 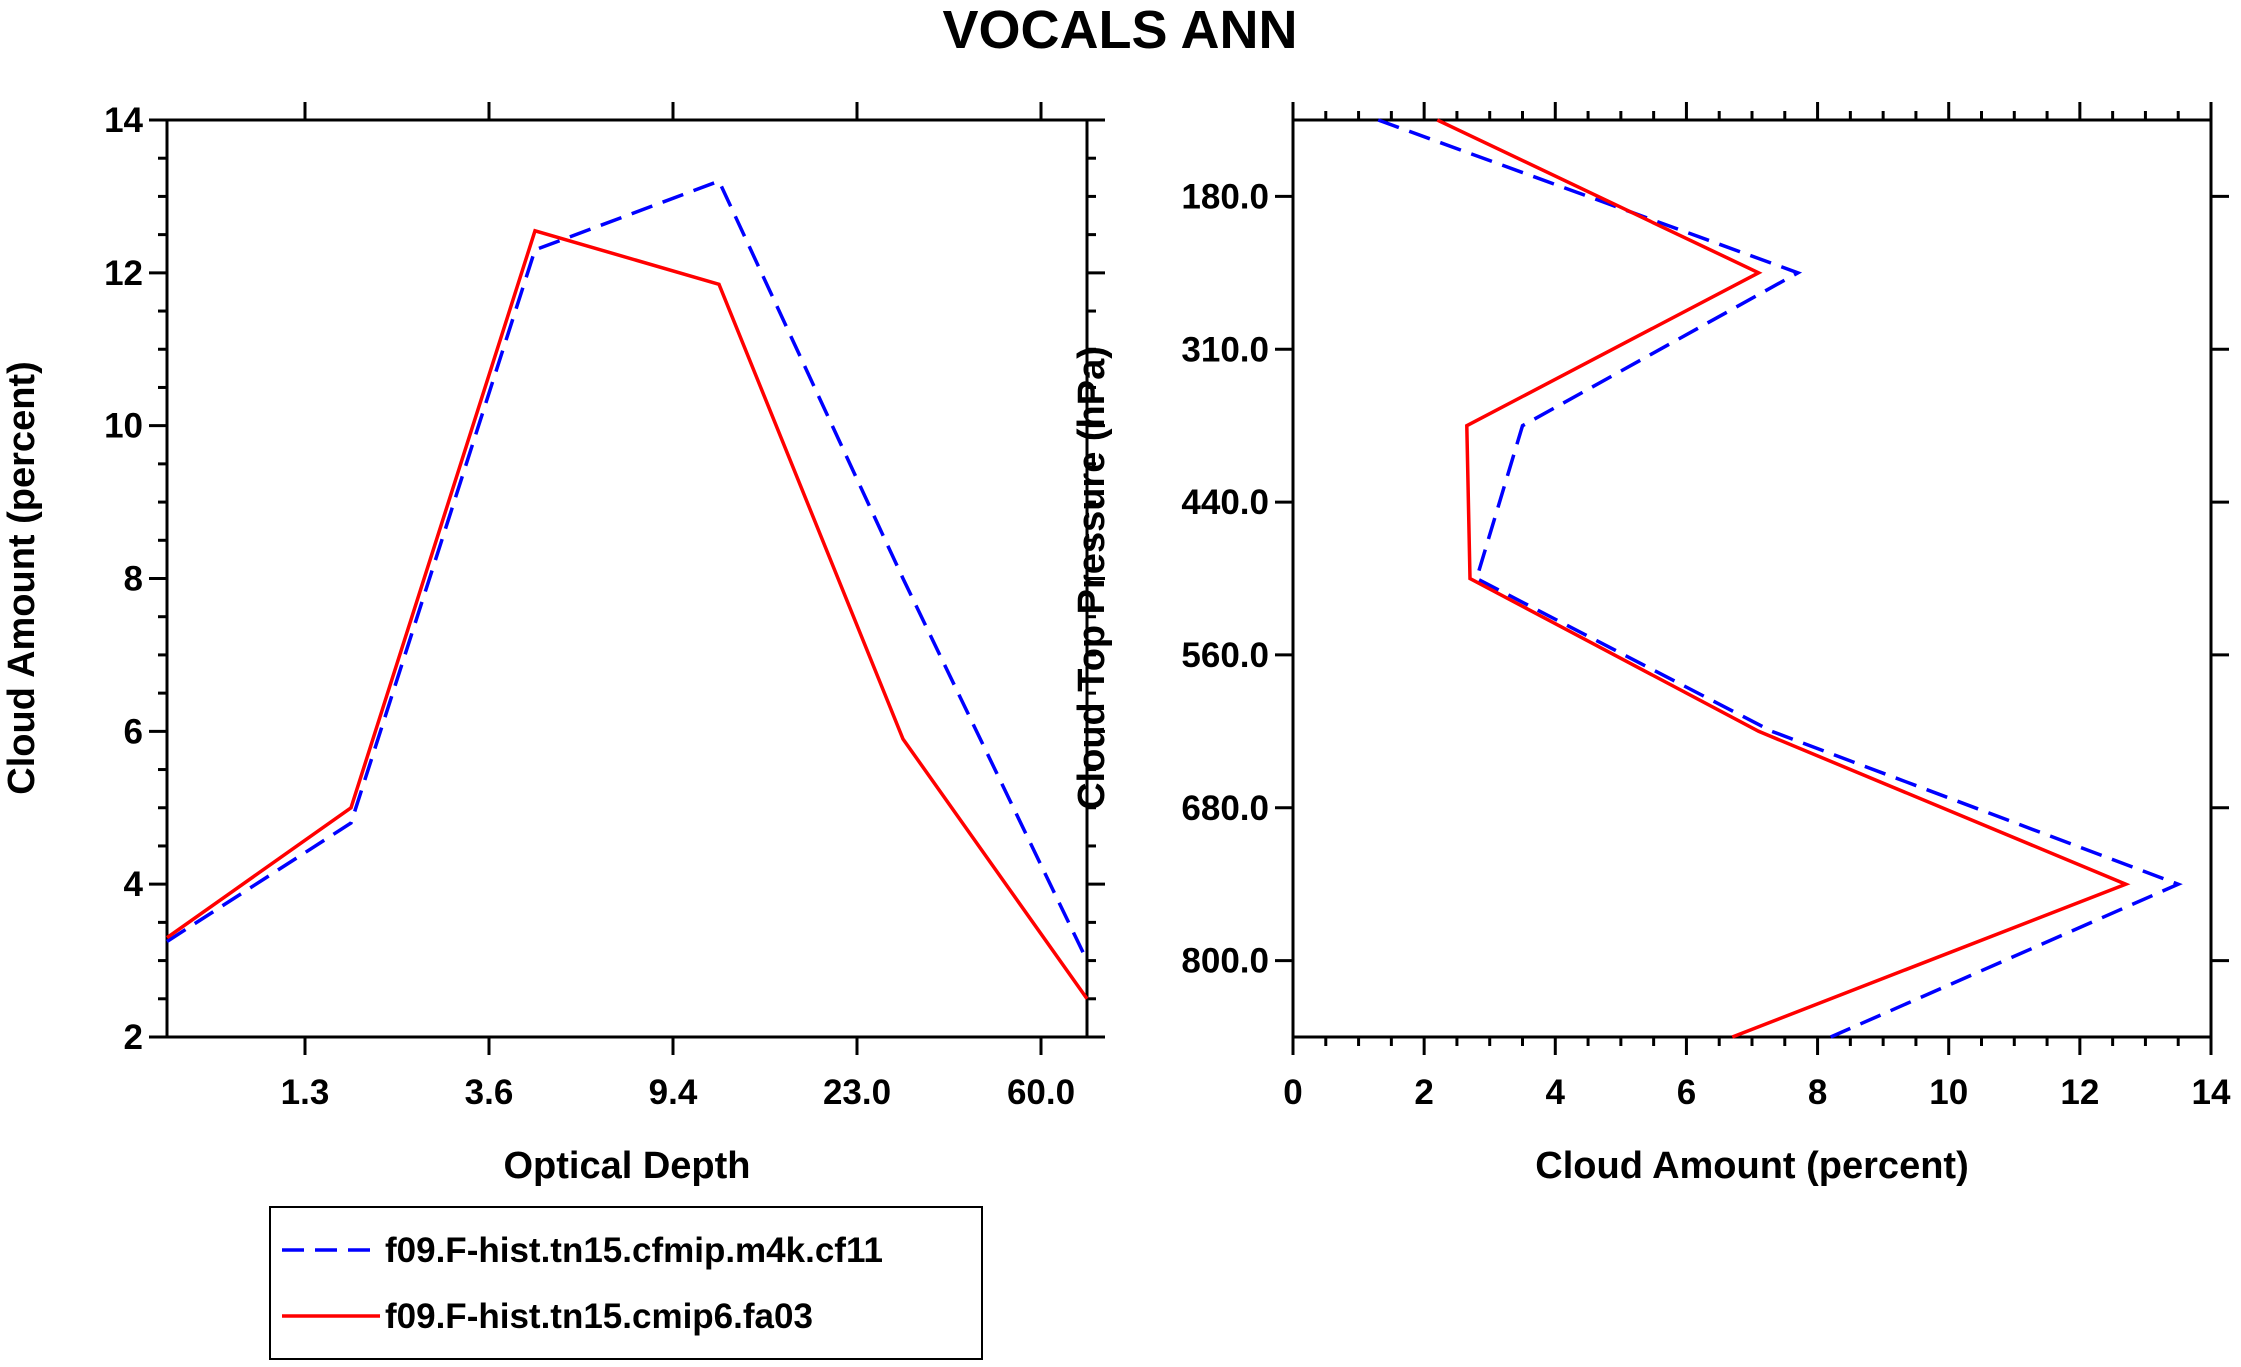 What do you see at coordinates (1225, 502) in the screenshot?
I see `right-y-tick-label: 440.0` at bounding box center [1225, 502].